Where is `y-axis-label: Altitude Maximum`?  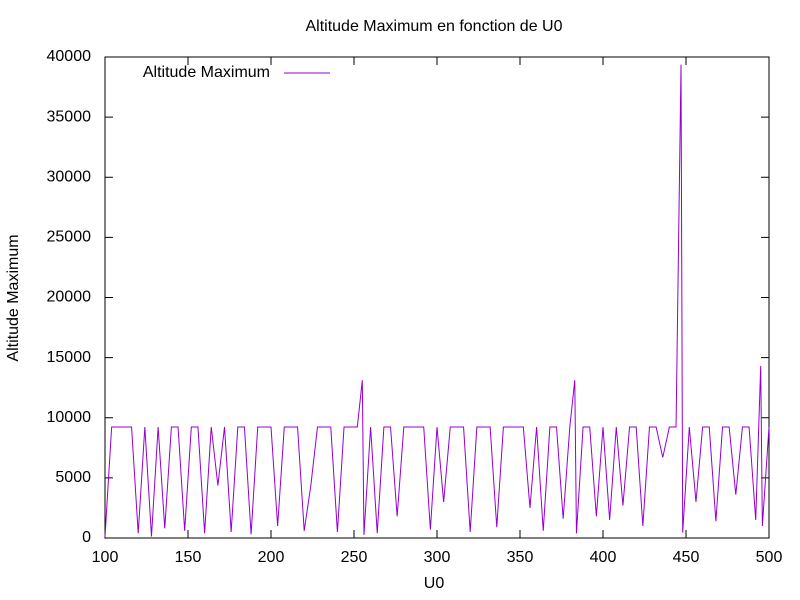 y-axis-label: Altitude Maximum is located at coordinates (13, 297).